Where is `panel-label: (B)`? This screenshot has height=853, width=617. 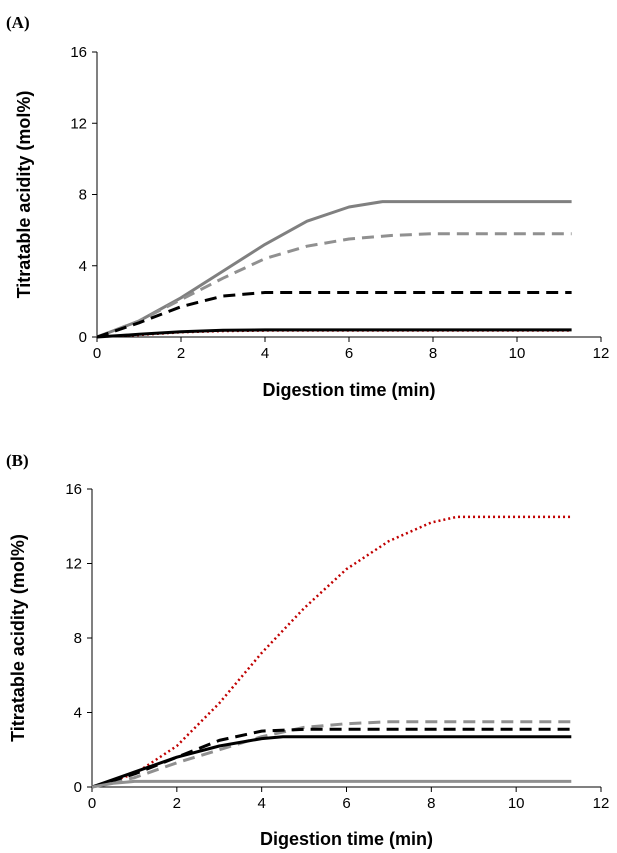 panel-label: (B) is located at coordinates (17, 460).